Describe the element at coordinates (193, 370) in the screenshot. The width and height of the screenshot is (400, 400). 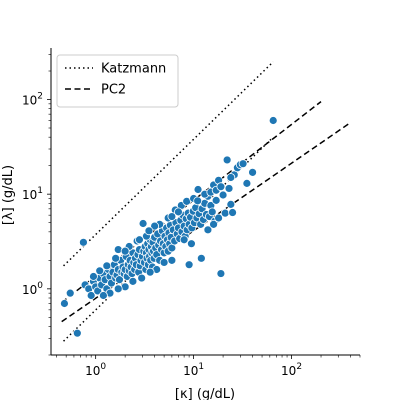
I see `x-tick-label: 10¹` at that location.